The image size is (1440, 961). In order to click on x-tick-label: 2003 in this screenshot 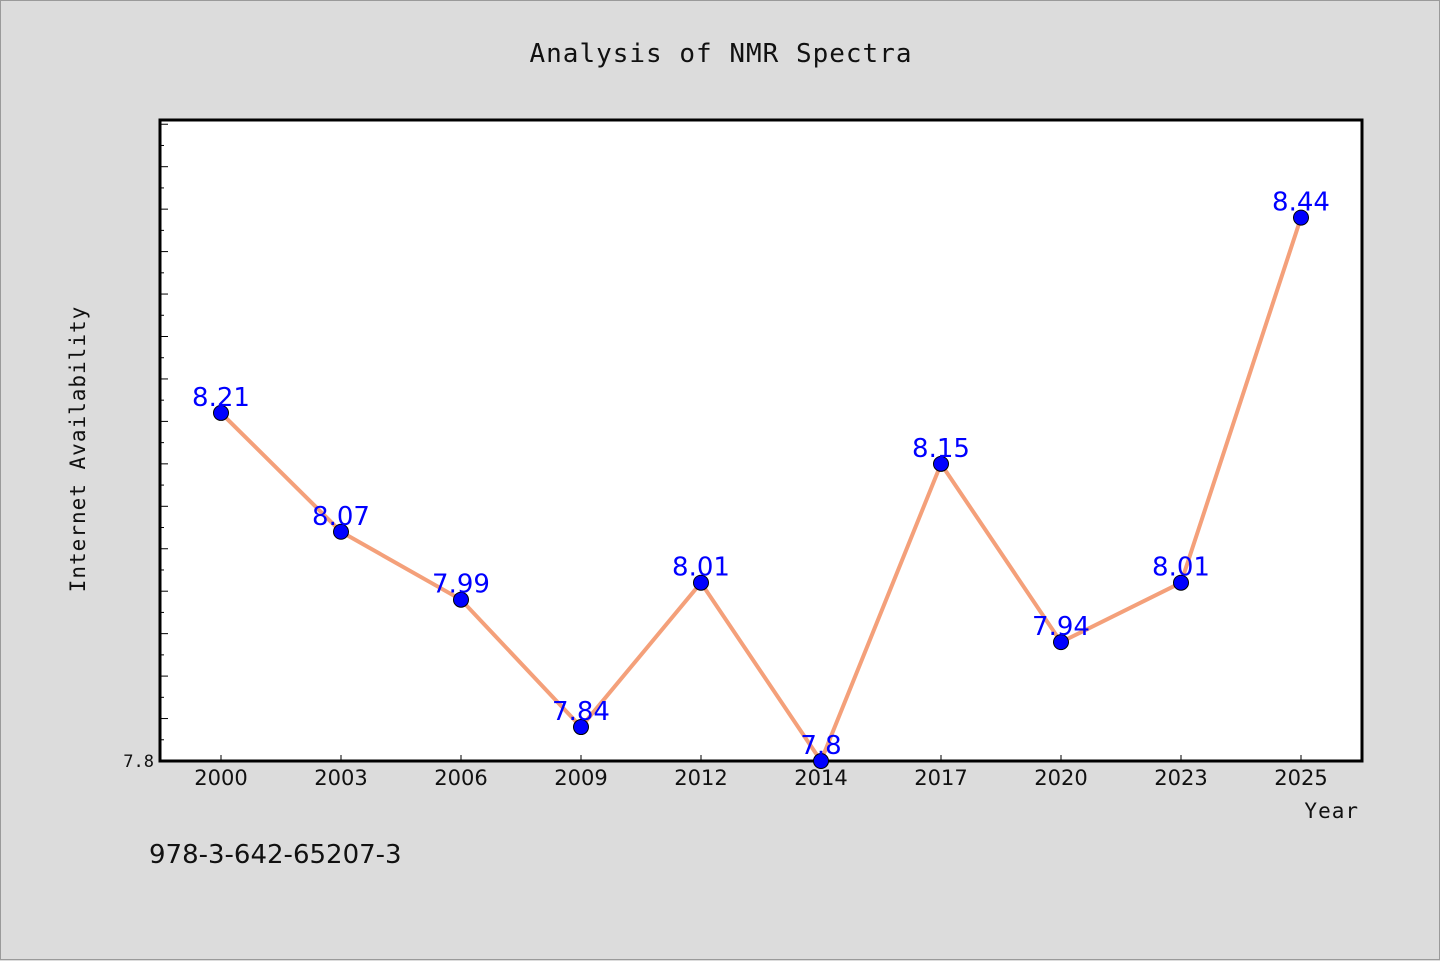, I will do `click(340, 778)`.